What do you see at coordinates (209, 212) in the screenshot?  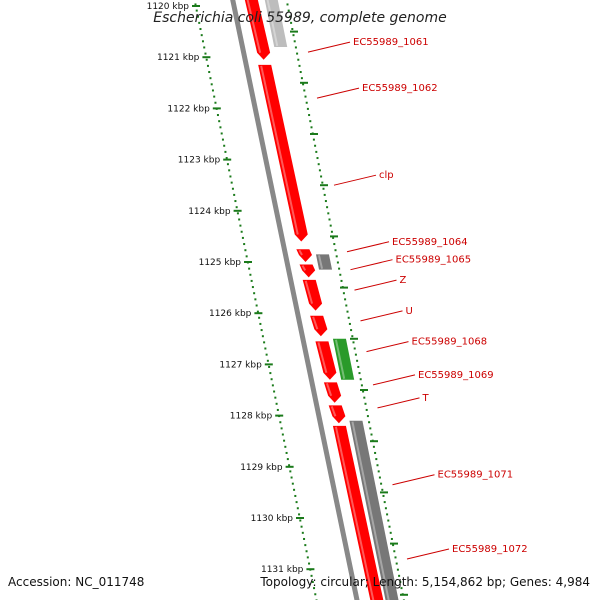 I see `ruler-tick-label: 1124 kbp` at bounding box center [209, 212].